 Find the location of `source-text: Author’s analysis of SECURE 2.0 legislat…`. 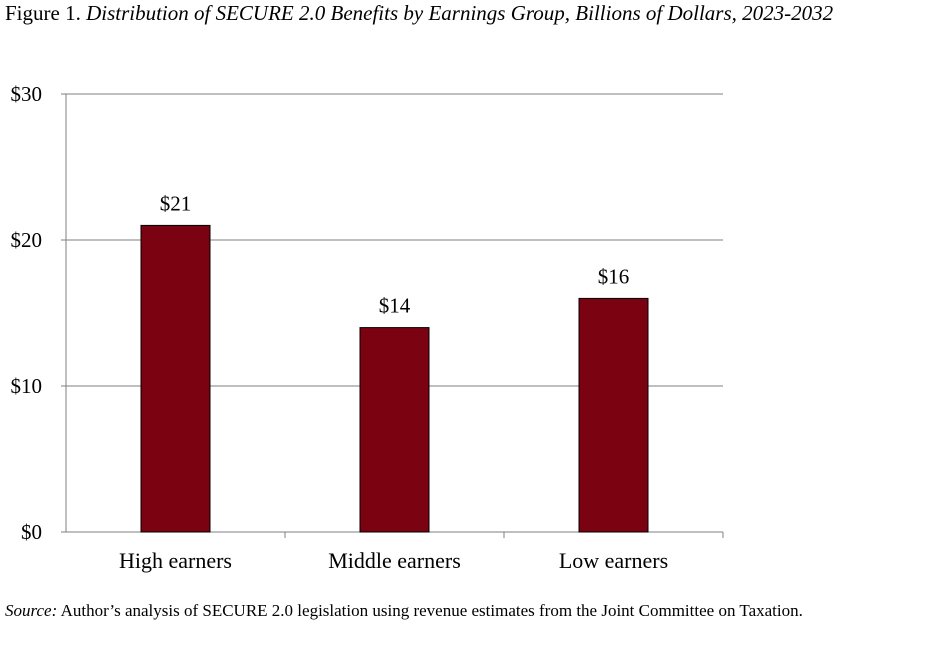

source-text: Author’s analysis of SECURE 2.0 legislat… is located at coordinates (431, 610).